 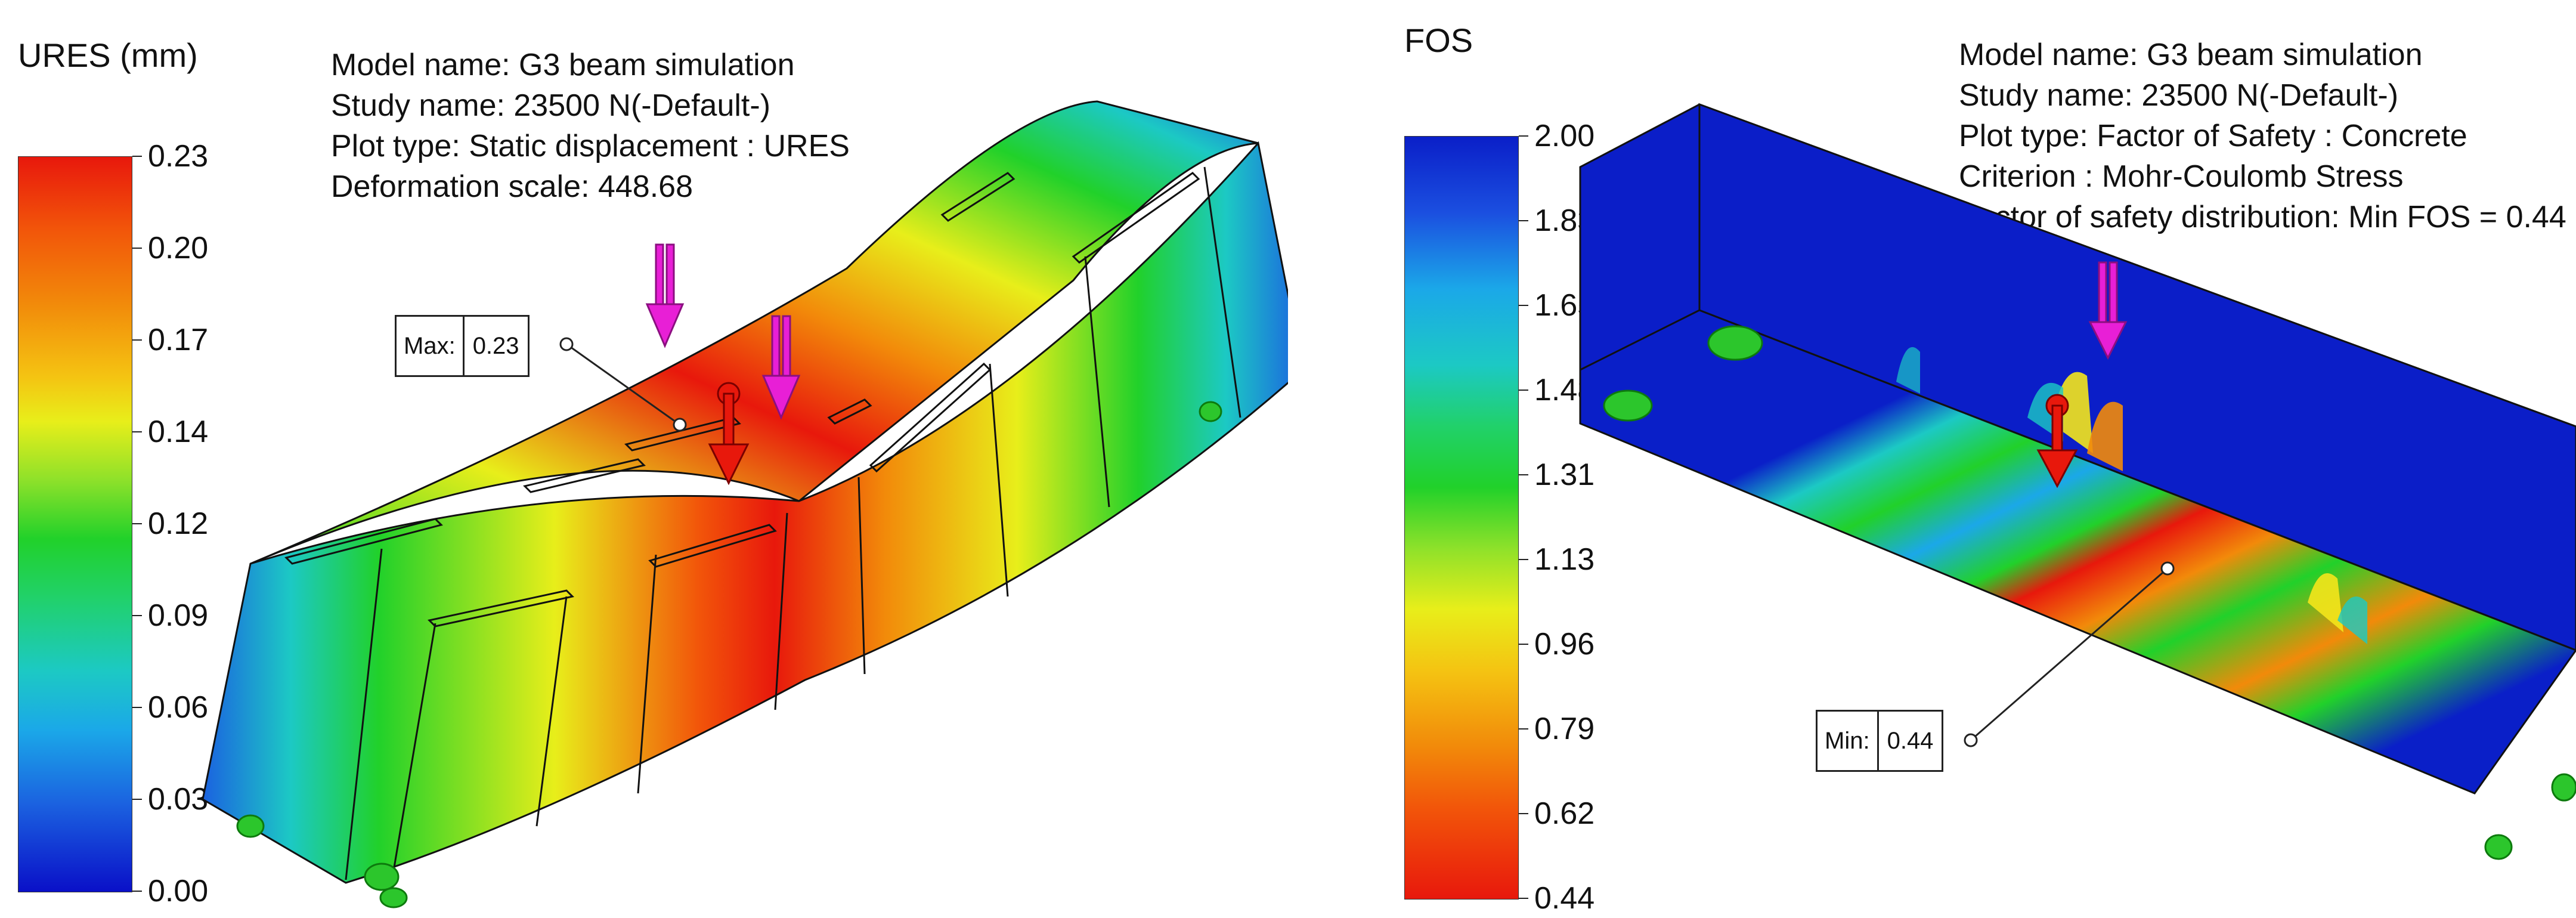 I want to click on legend-tick-label: 0.06, so click(x=179, y=707).